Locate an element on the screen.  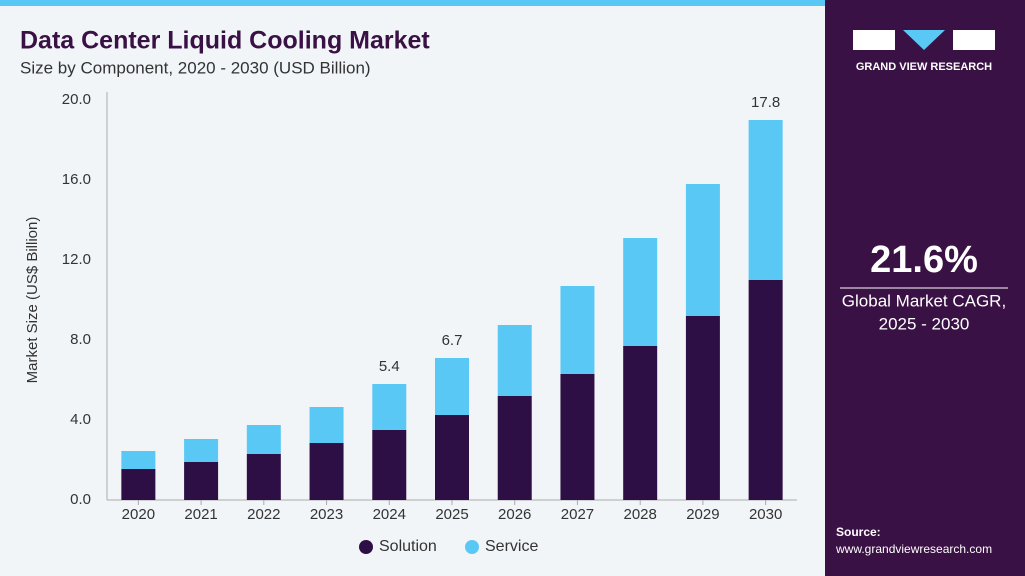
y-tick-label: 20.0 is located at coordinates (76, 99).